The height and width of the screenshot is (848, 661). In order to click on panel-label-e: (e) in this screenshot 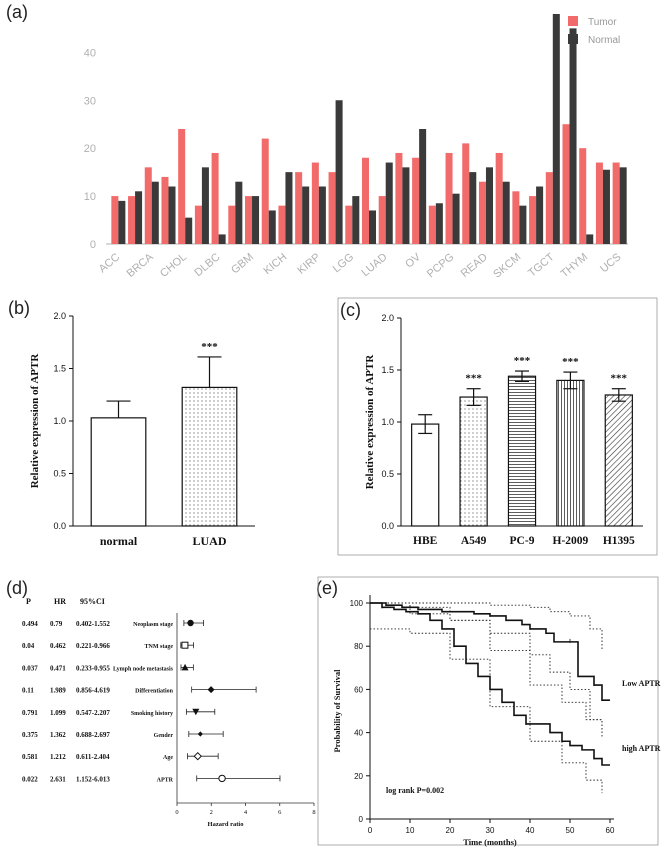, I will do `click(327, 588)`.